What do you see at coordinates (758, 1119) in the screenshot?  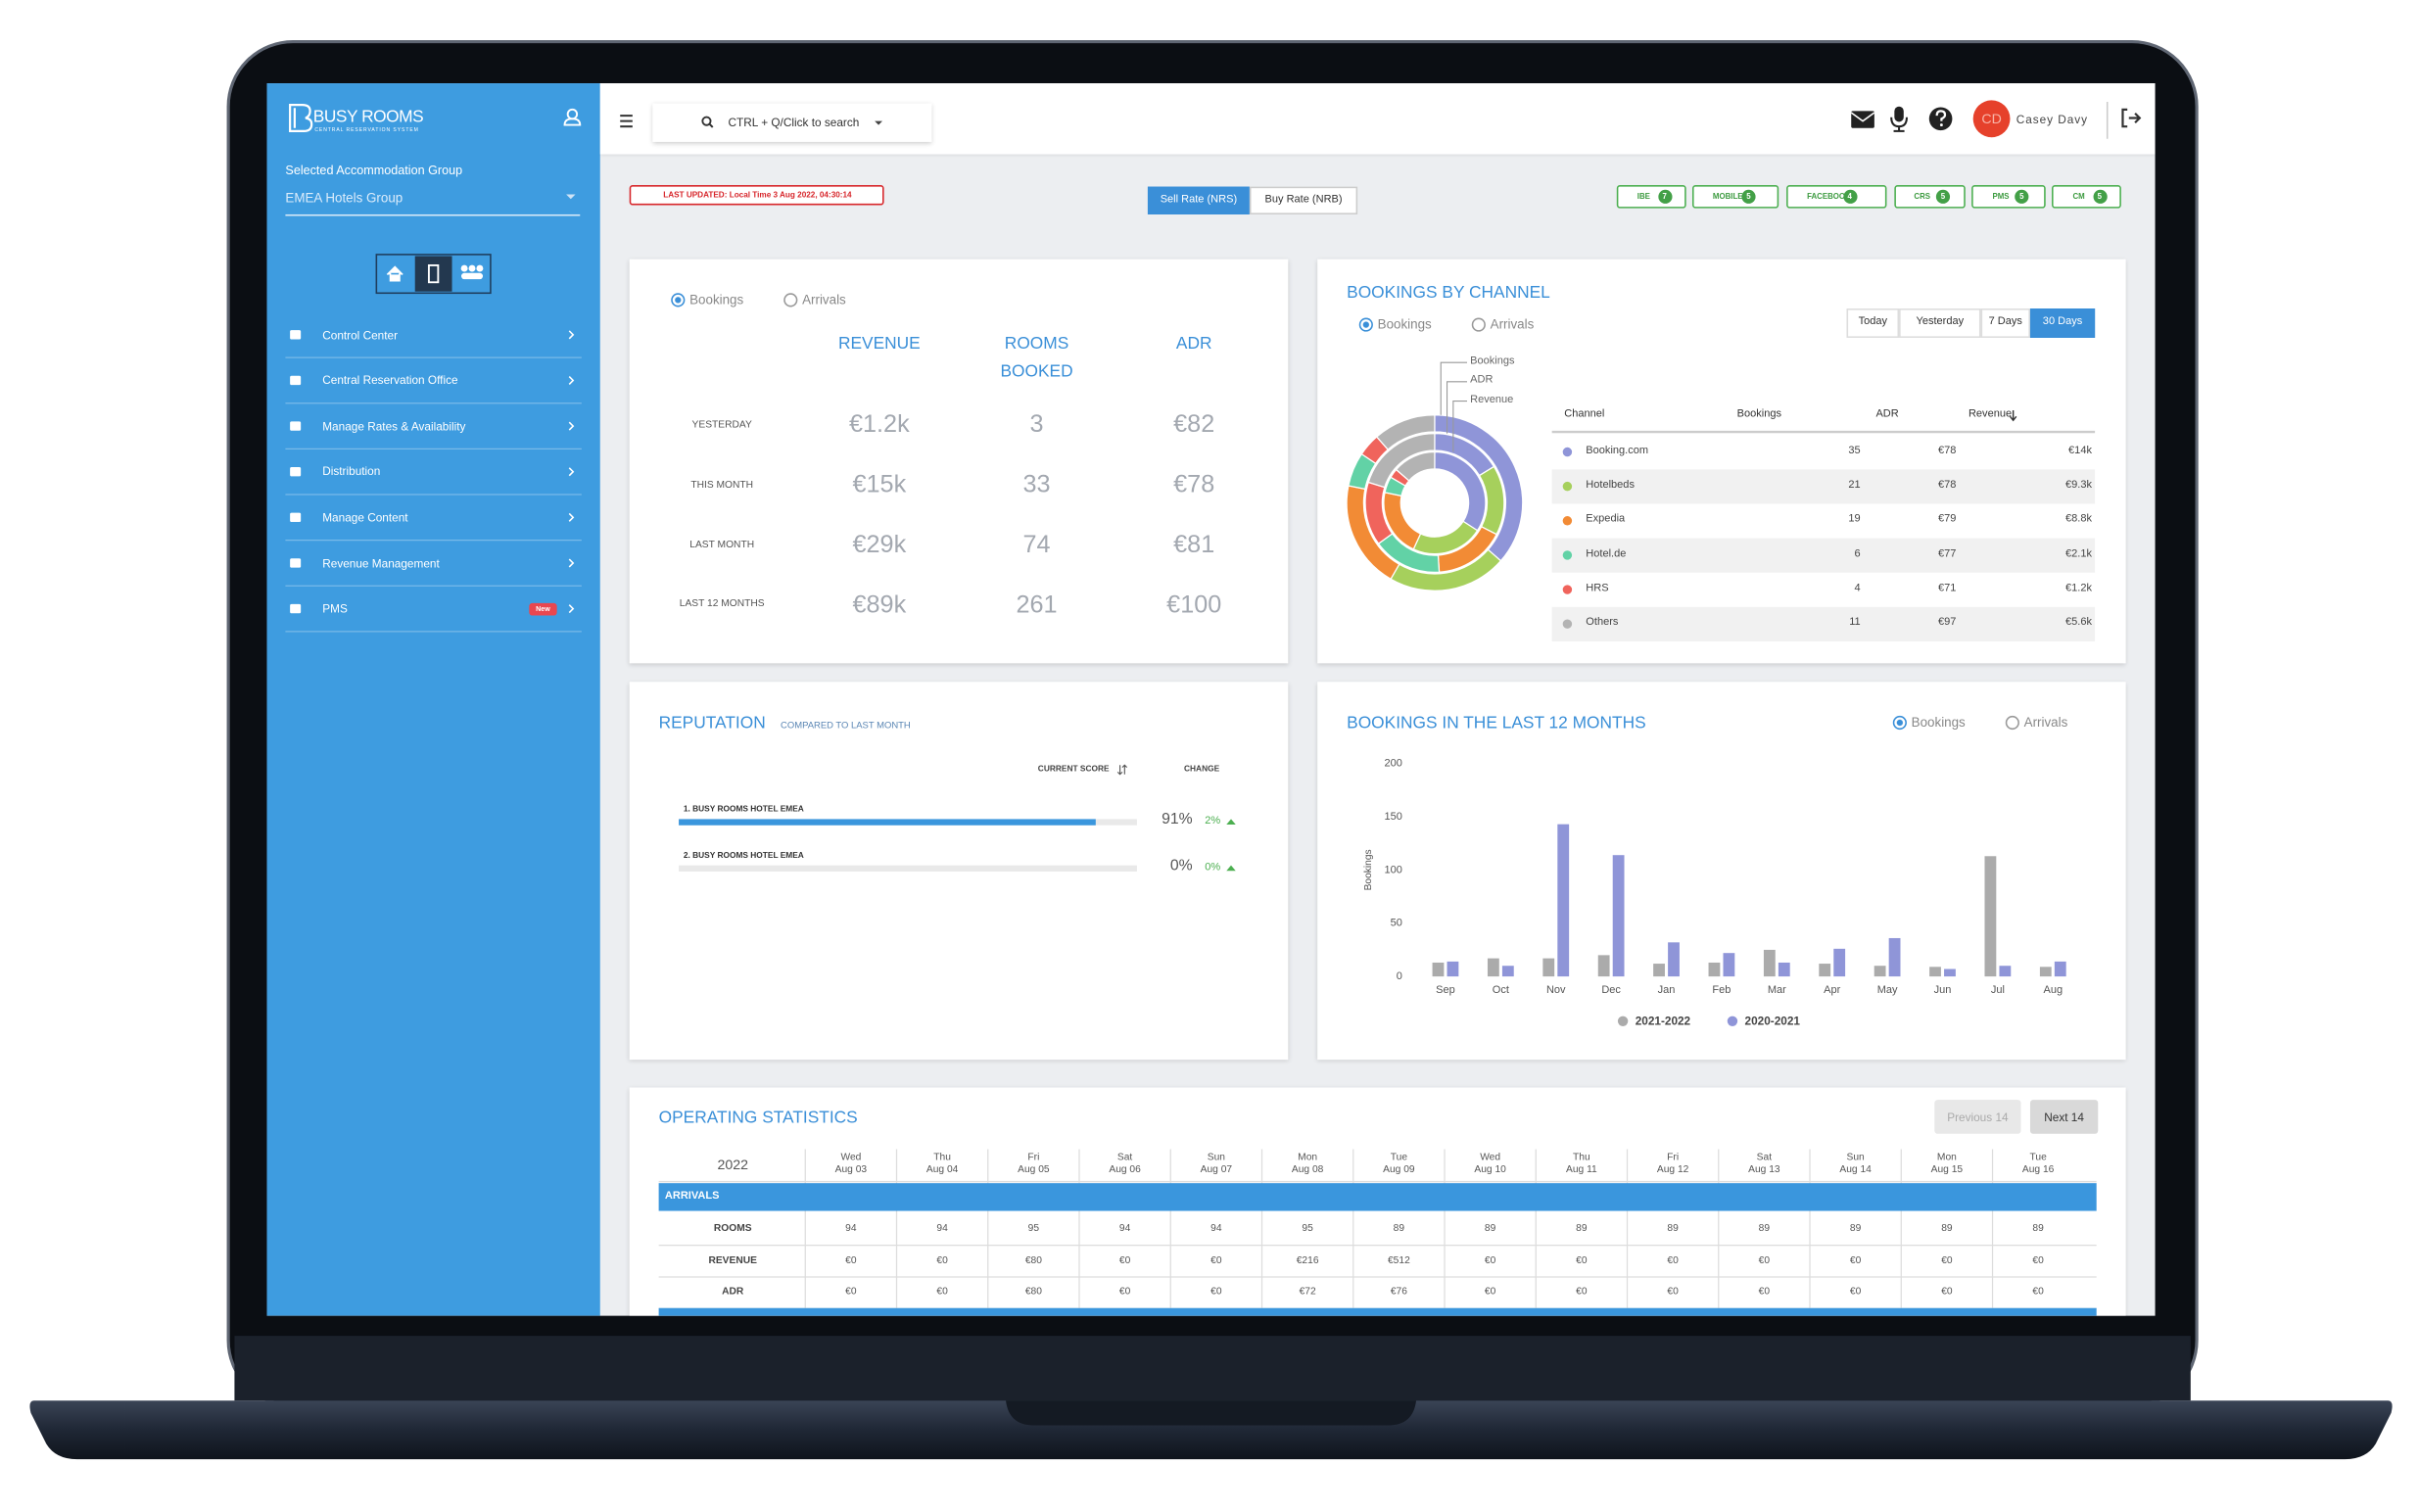 I see `panel-title: OPERATING STATISTICS` at bounding box center [758, 1119].